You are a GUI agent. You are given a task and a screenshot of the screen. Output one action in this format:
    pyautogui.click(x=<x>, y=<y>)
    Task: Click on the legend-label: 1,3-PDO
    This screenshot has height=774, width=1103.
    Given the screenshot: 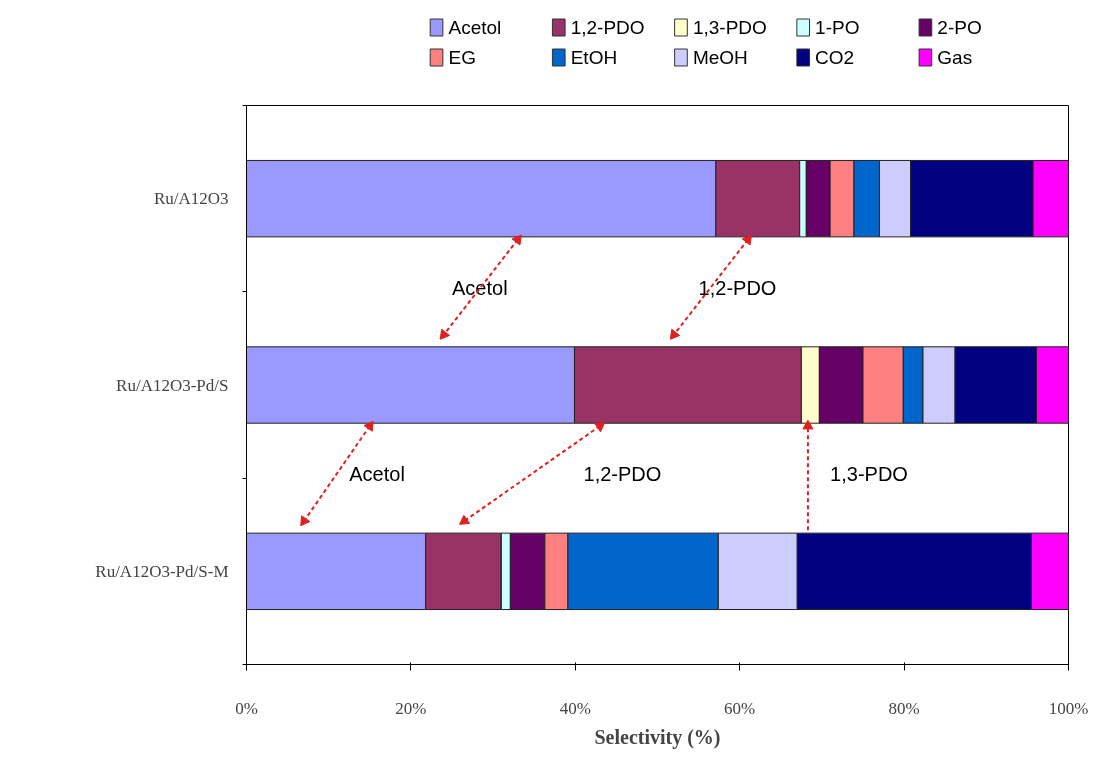 What is the action you would take?
    pyautogui.click(x=729, y=27)
    